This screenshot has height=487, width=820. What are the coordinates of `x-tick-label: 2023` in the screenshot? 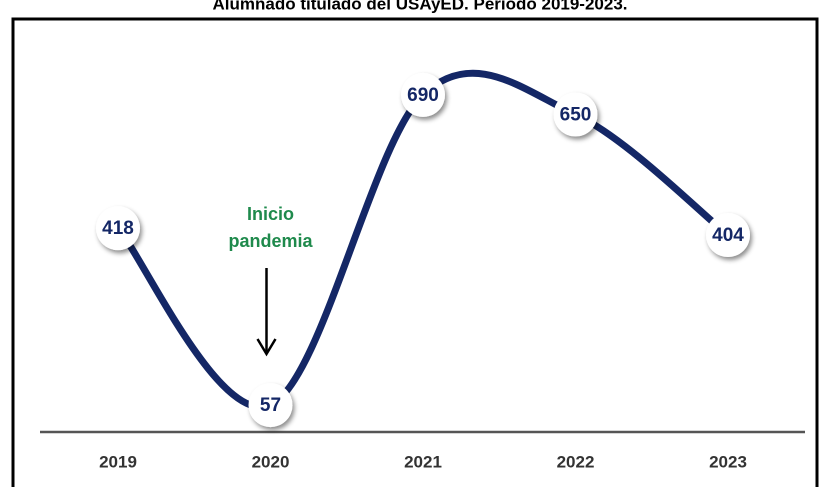 It's located at (728, 461).